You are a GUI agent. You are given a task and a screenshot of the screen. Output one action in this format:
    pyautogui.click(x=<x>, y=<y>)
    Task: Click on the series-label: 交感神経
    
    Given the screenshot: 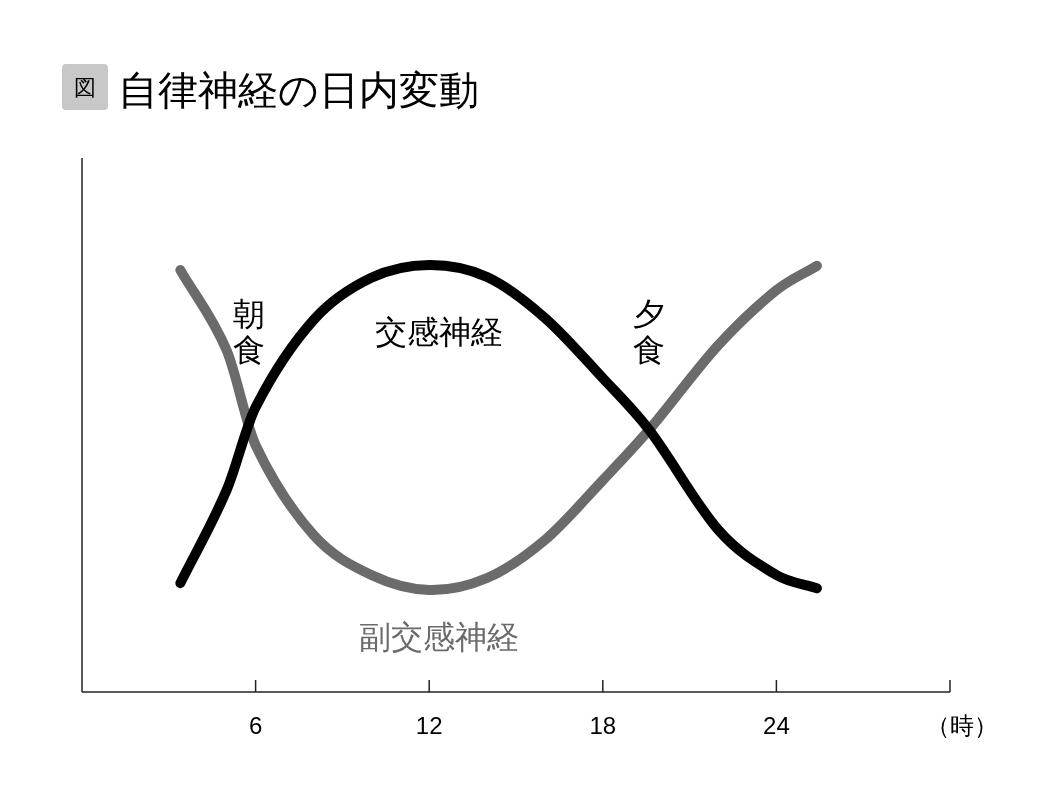 What is the action you would take?
    pyautogui.click(x=439, y=332)
    